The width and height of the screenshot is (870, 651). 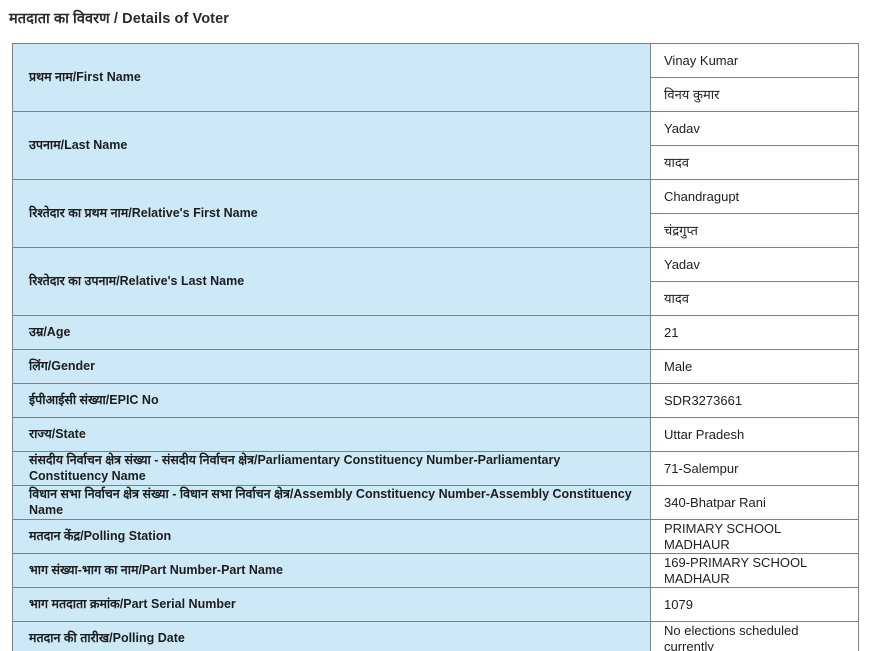 I want to click on field-label: प्रथम नाम/First Name, so click(x=331, y=77).